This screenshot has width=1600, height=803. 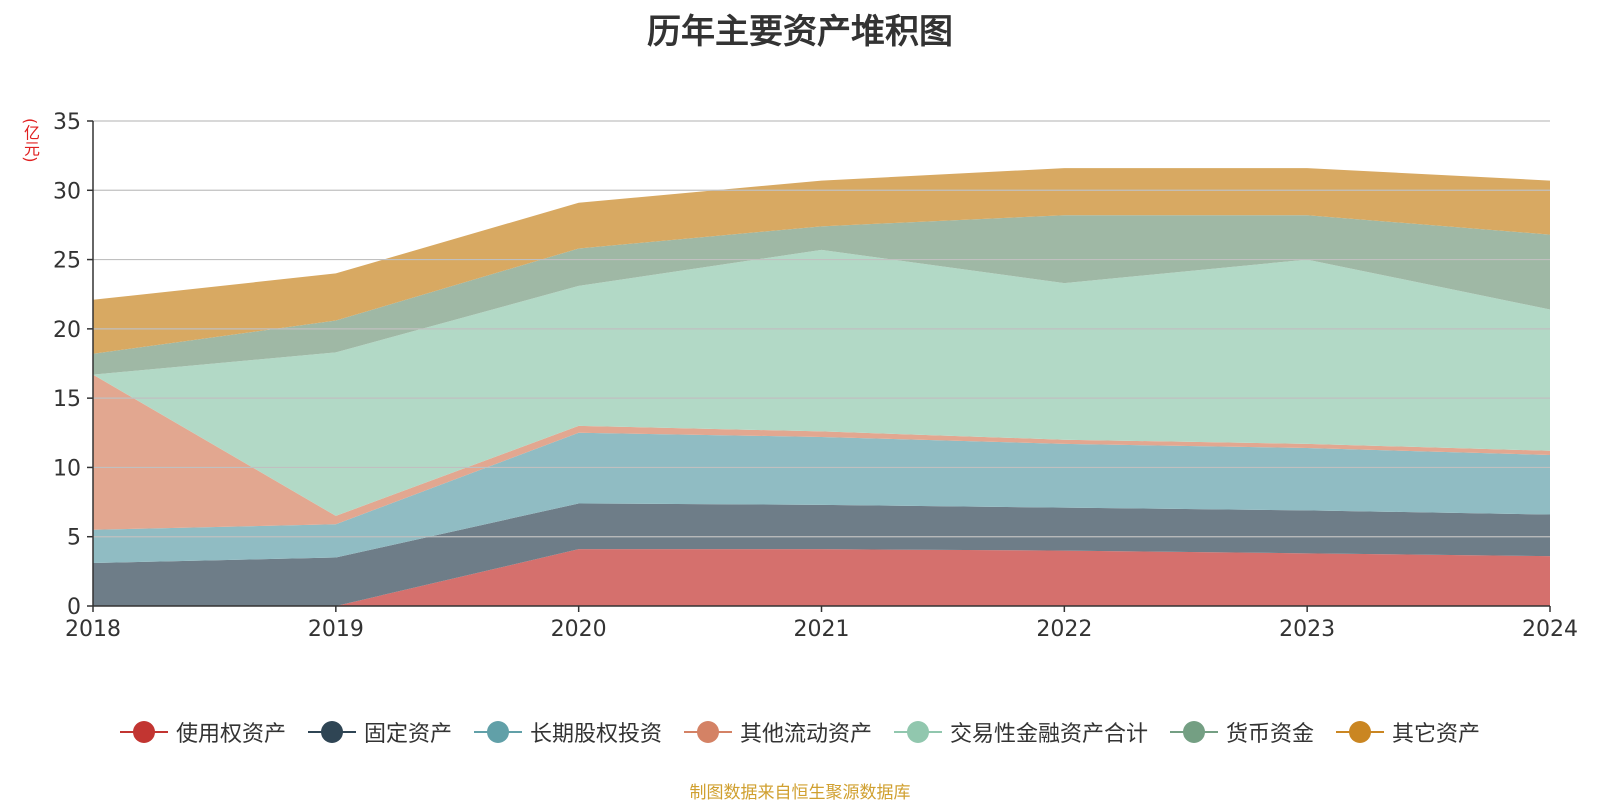 I want to click on x-tick-label: 2020, so click(x=579, y=629).